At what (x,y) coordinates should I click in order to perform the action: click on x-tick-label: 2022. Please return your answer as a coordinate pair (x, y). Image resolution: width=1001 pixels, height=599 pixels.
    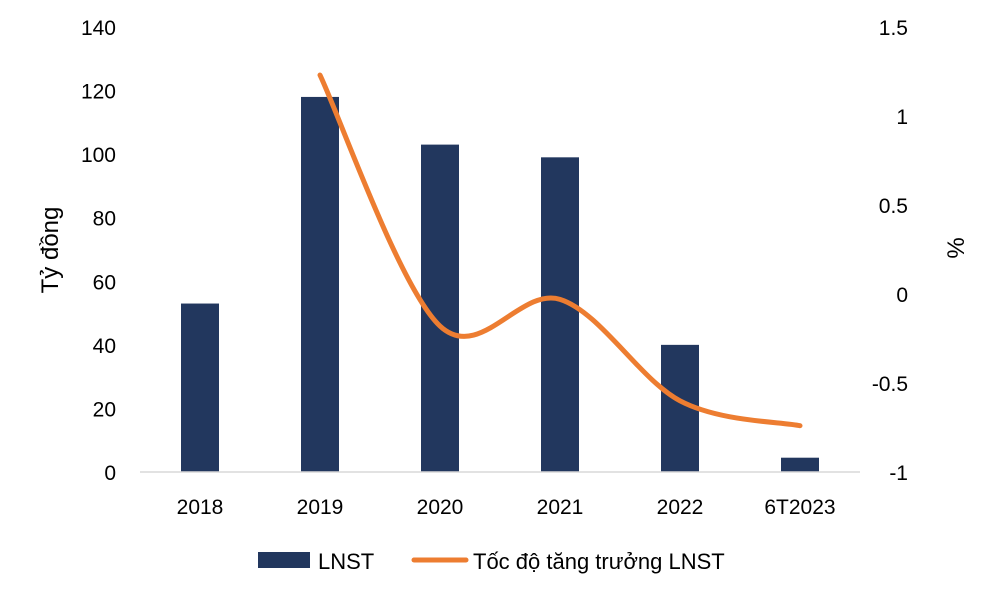
    Looking at the image, I should click on (680, 507).